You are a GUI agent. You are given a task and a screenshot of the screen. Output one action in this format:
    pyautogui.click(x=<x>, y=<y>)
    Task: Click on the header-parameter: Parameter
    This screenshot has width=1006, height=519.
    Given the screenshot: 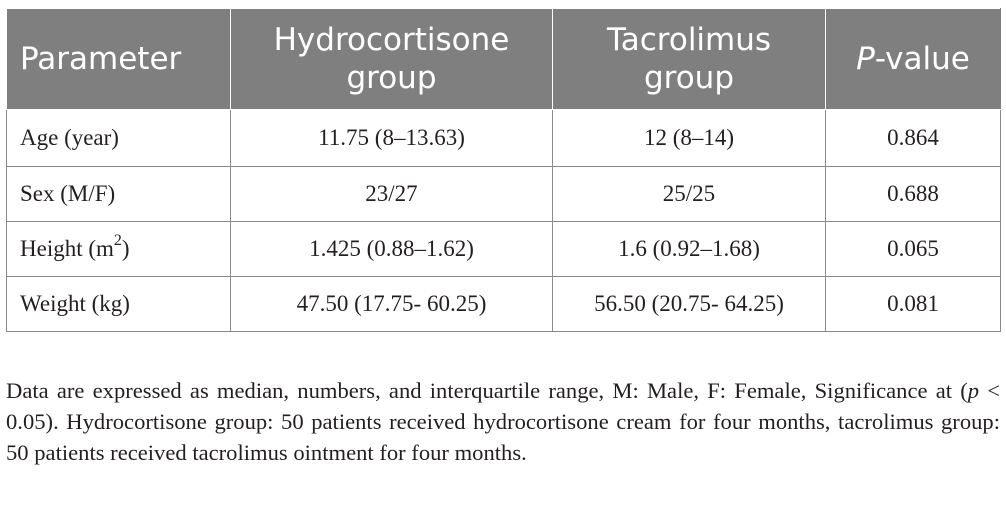 What is the action you would take?
    pyautogui.click(x=118, y=59)
    